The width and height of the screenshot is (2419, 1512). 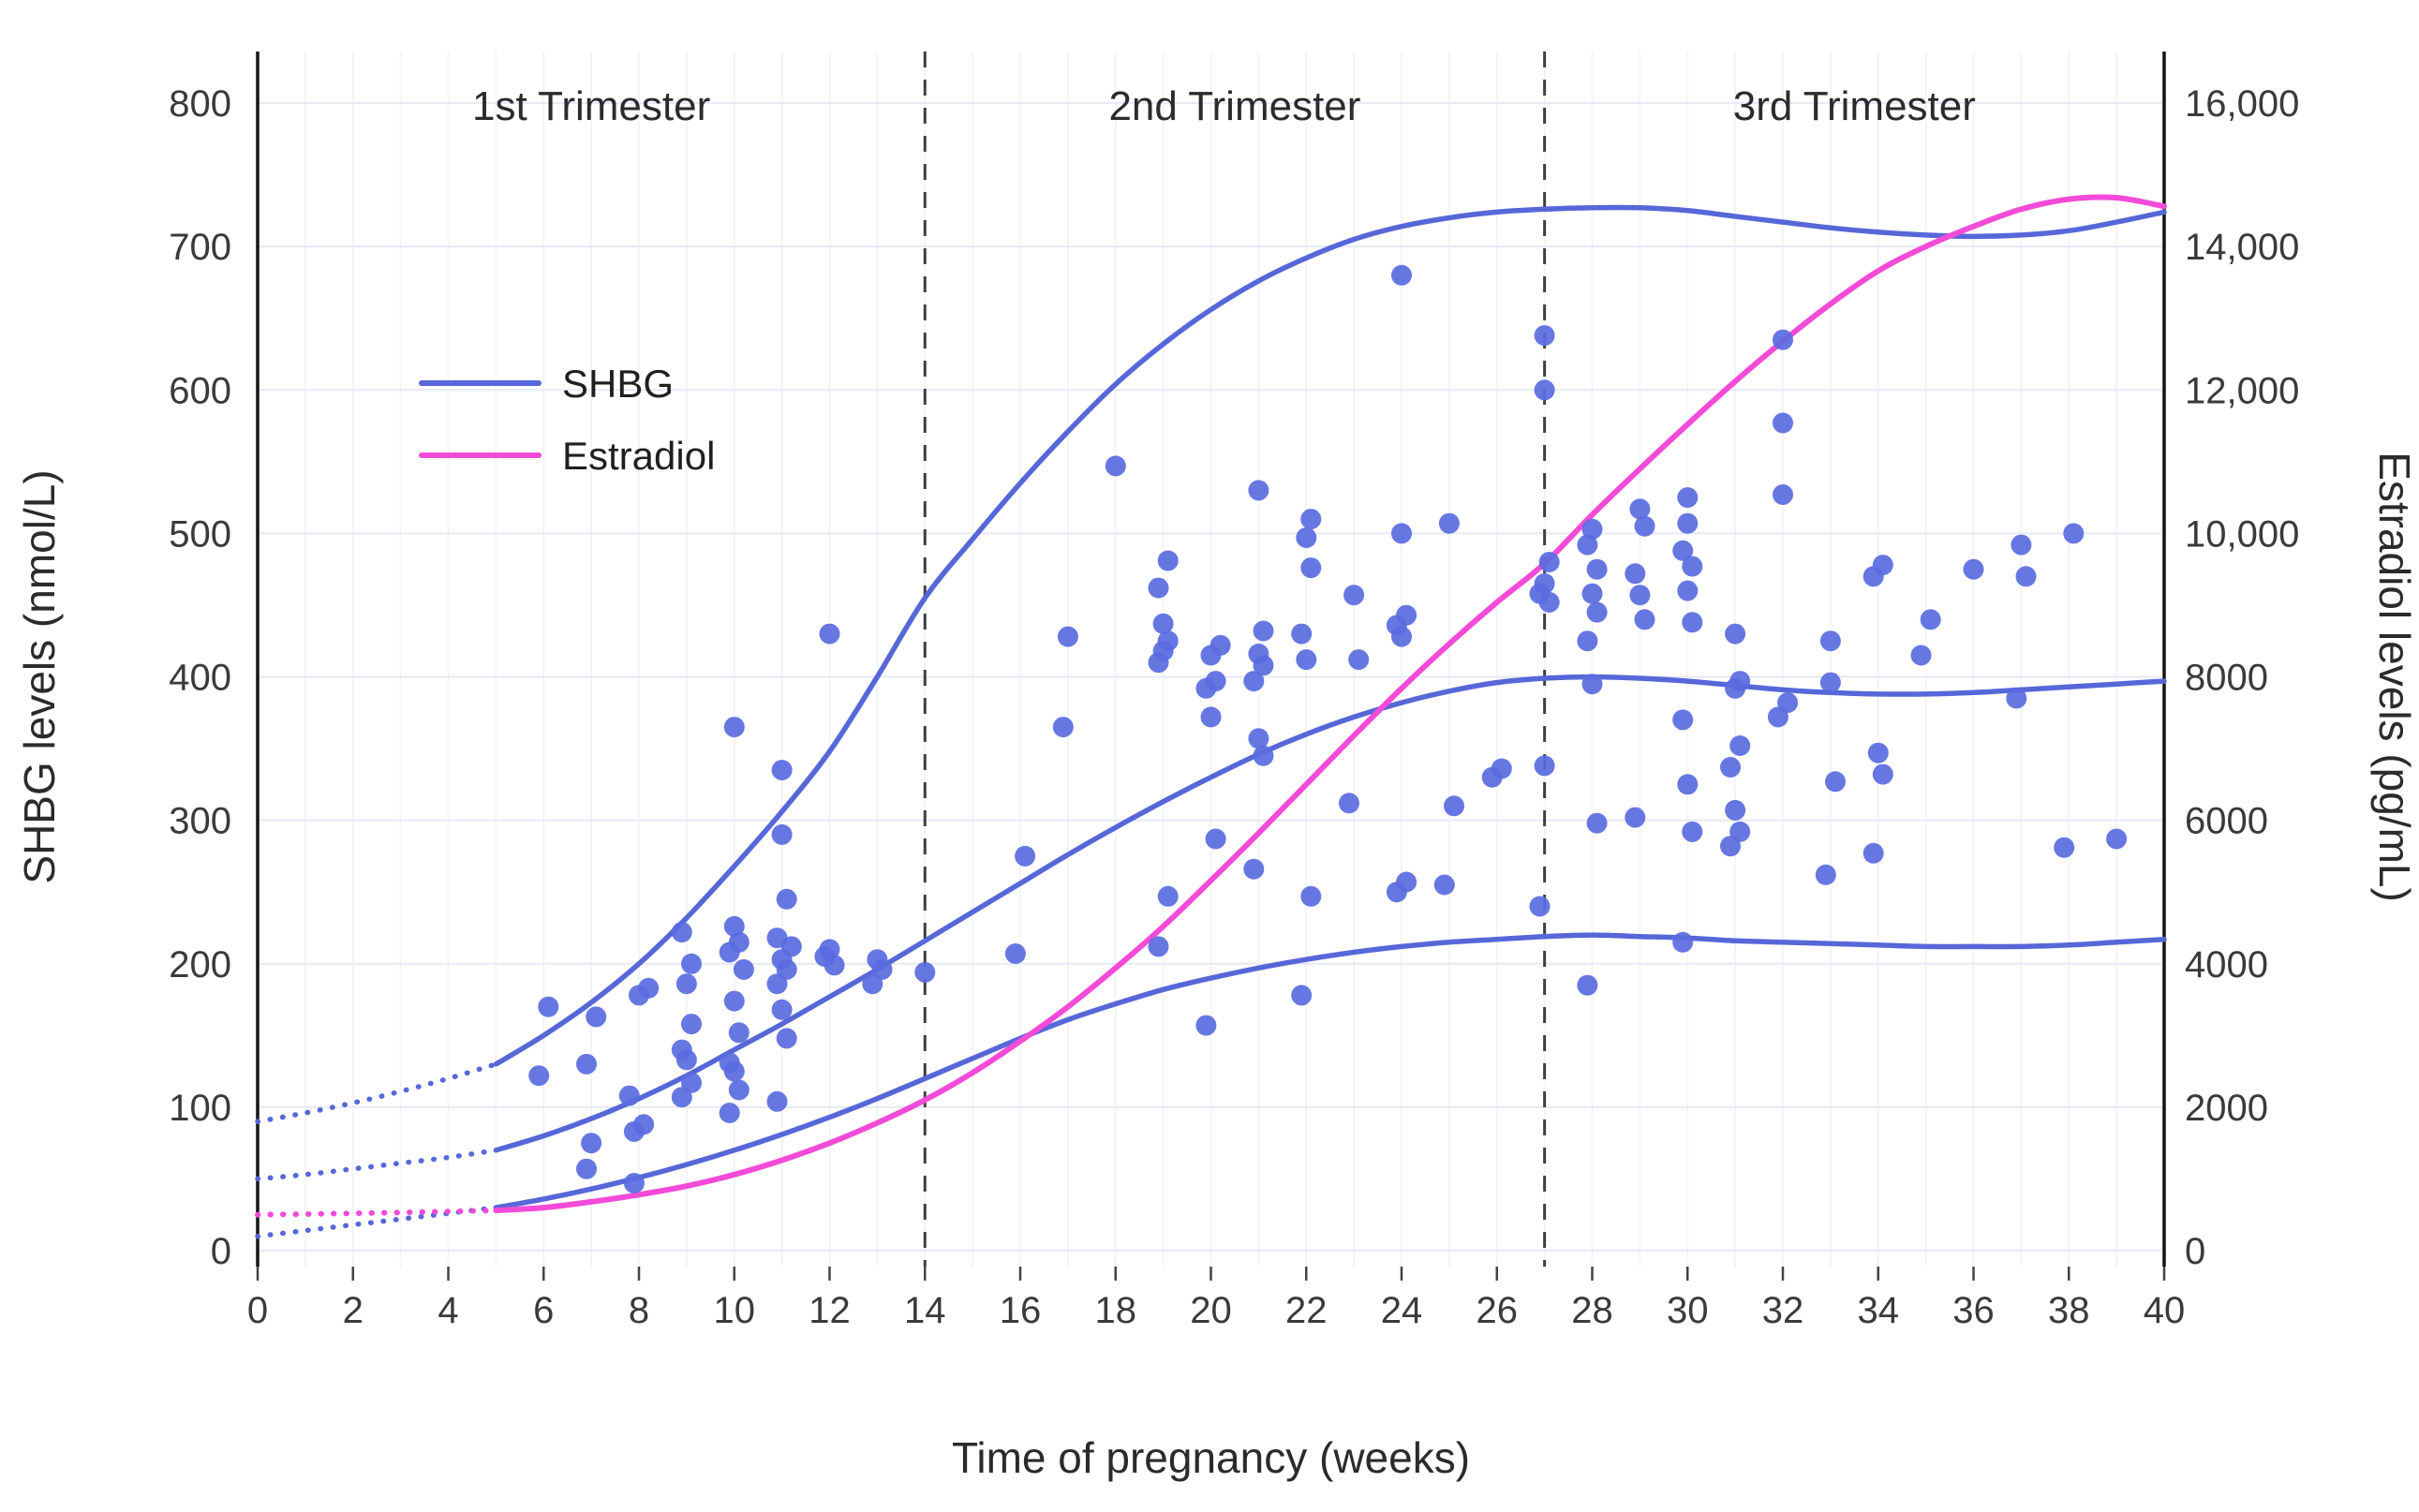 What do you see at coordinates (543, 1310) in the screenshot?
I see `x-tick-label: 6` at bounding box center [543, 1310].